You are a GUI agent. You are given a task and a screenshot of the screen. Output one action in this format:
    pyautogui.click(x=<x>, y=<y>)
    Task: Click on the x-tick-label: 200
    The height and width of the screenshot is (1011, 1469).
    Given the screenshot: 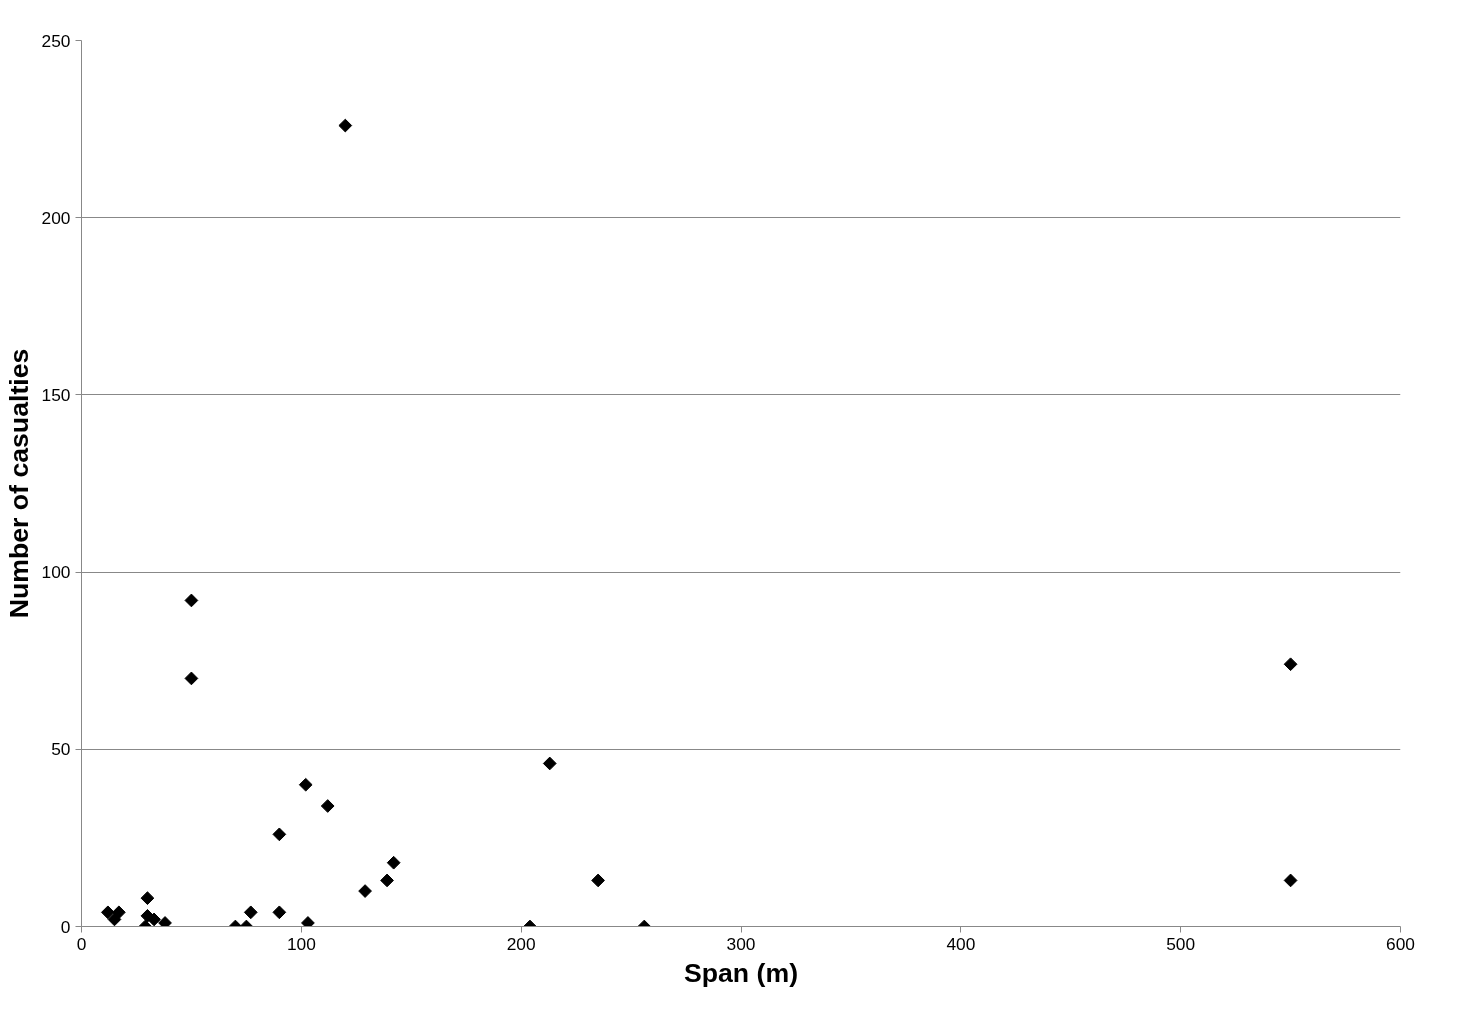 What is the action you would take?
    pyautogui.click(x=521, y=943)
    